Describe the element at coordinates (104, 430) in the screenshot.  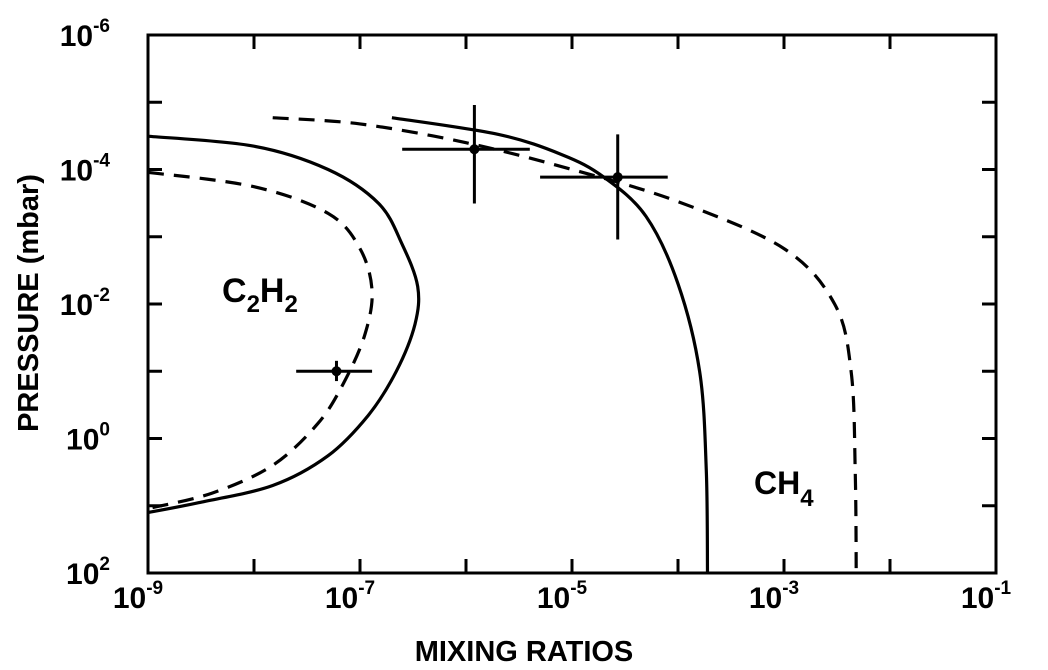
I see `y-tick-exp: 0` at that location.